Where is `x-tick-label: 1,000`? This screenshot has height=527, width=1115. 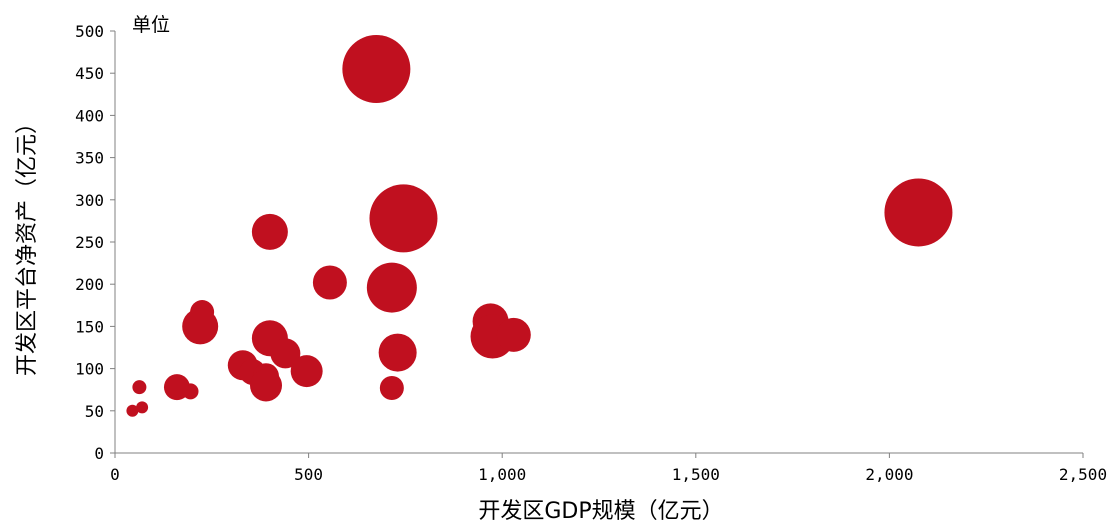
x-tick-label: 1,000 is located at coordinates (502, 474).